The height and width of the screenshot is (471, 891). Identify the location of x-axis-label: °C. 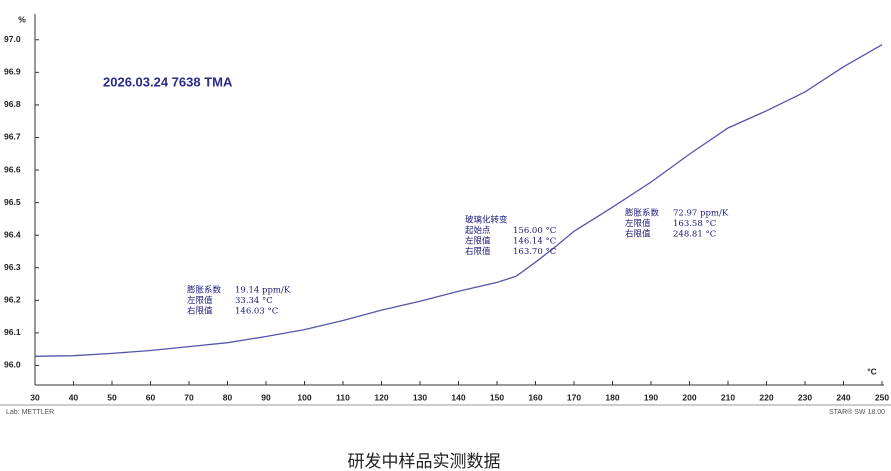
(872, 371).